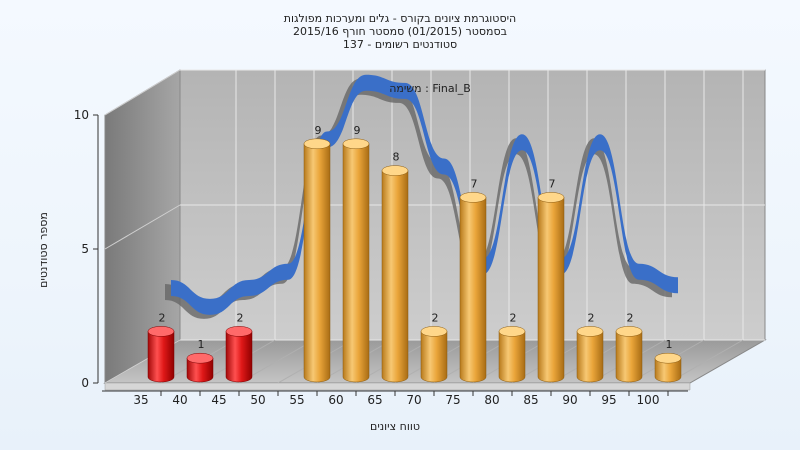 The image size is (800, 450). What do you see at coordinates (413, 400) in the screenshot?
I see `x-tick-label: 70` at bounding box center [413, 400].